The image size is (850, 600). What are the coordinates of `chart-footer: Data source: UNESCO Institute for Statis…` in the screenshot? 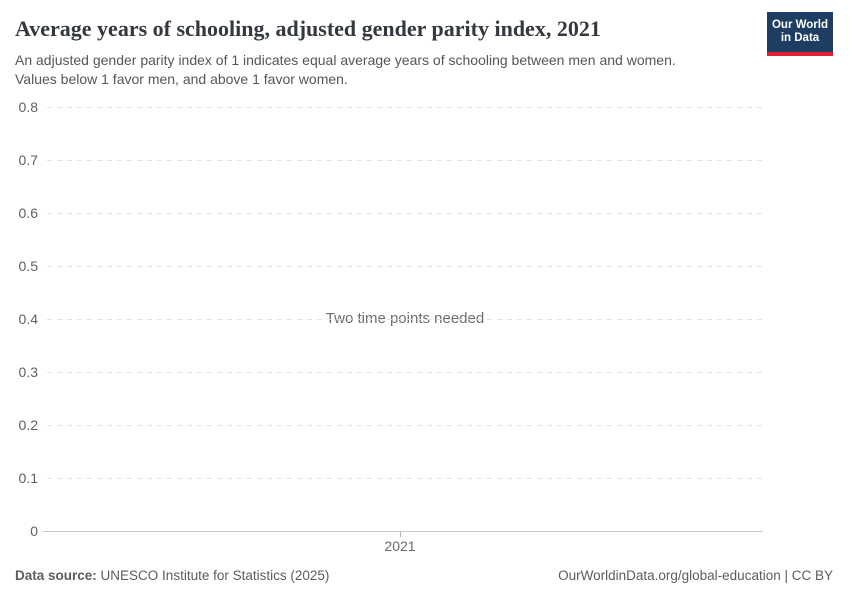 It's located at (424, 575).